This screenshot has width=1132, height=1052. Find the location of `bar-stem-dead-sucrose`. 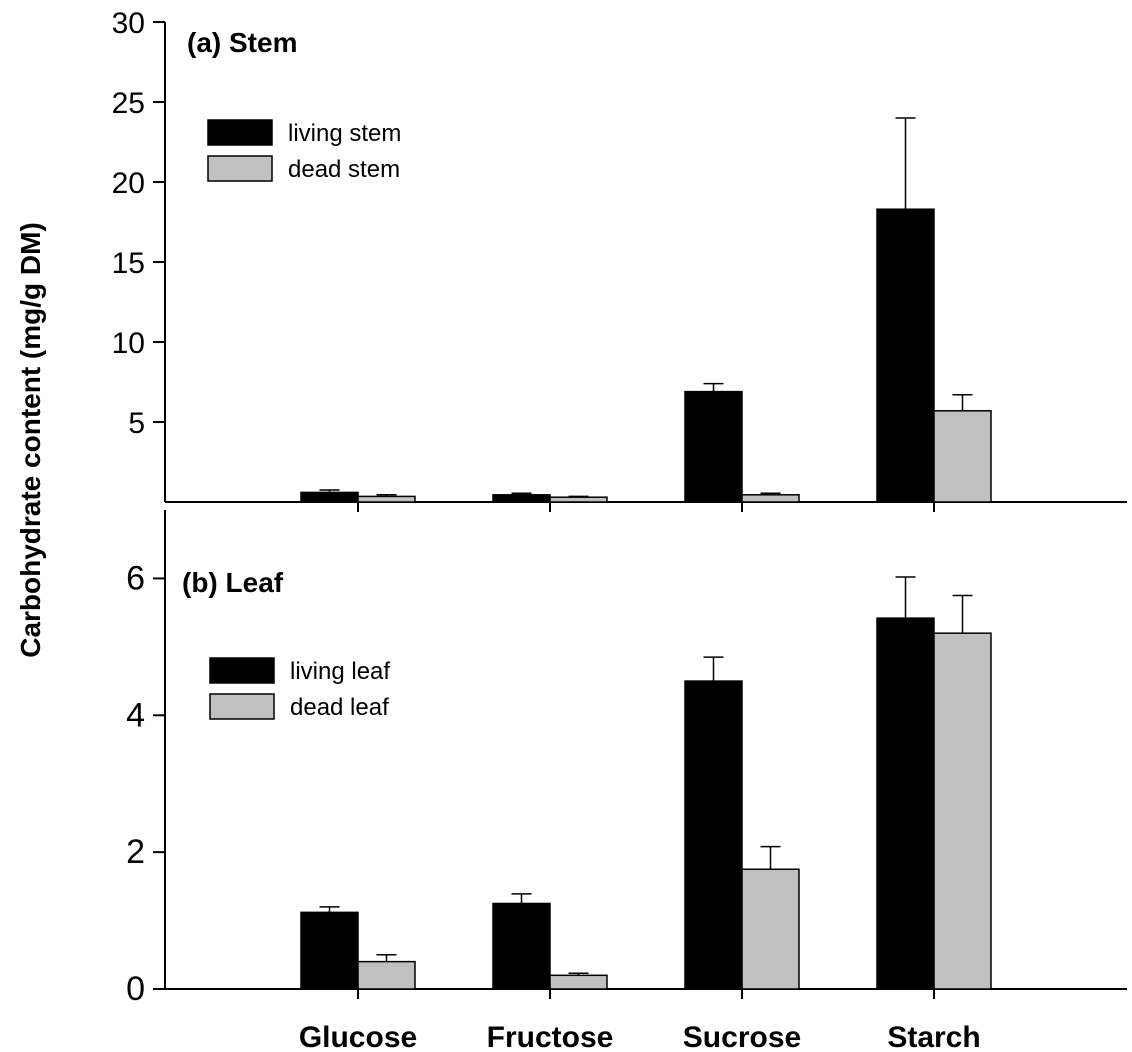

bar-stem-dead-sucrose is located at coordinates (770, 498).